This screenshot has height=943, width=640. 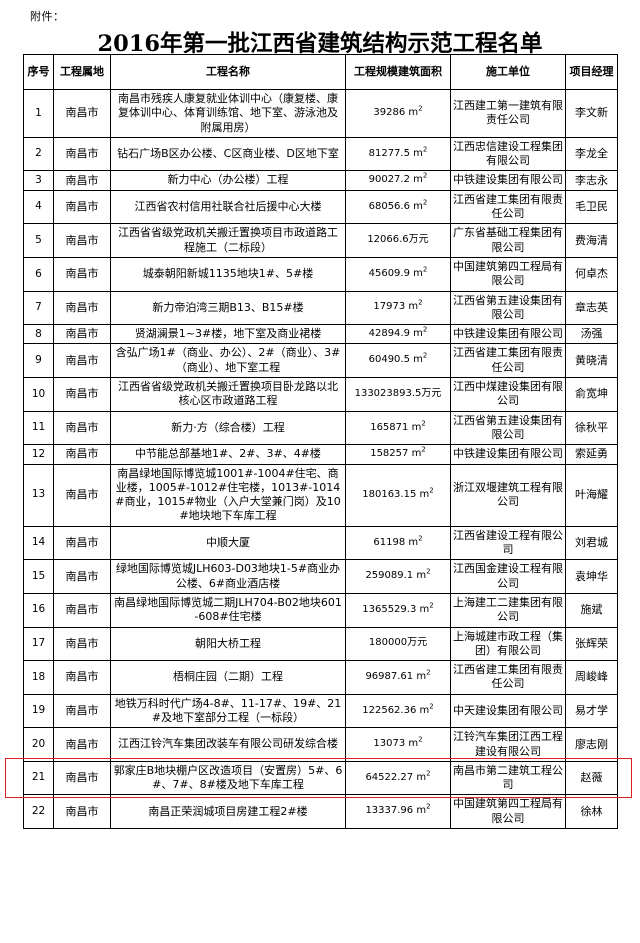 What do you see at coordinates (228, 428) in the screenshot?
I see `cell-project-name: 新力·方（综合楼）工程` at bounding box center [228, 428].